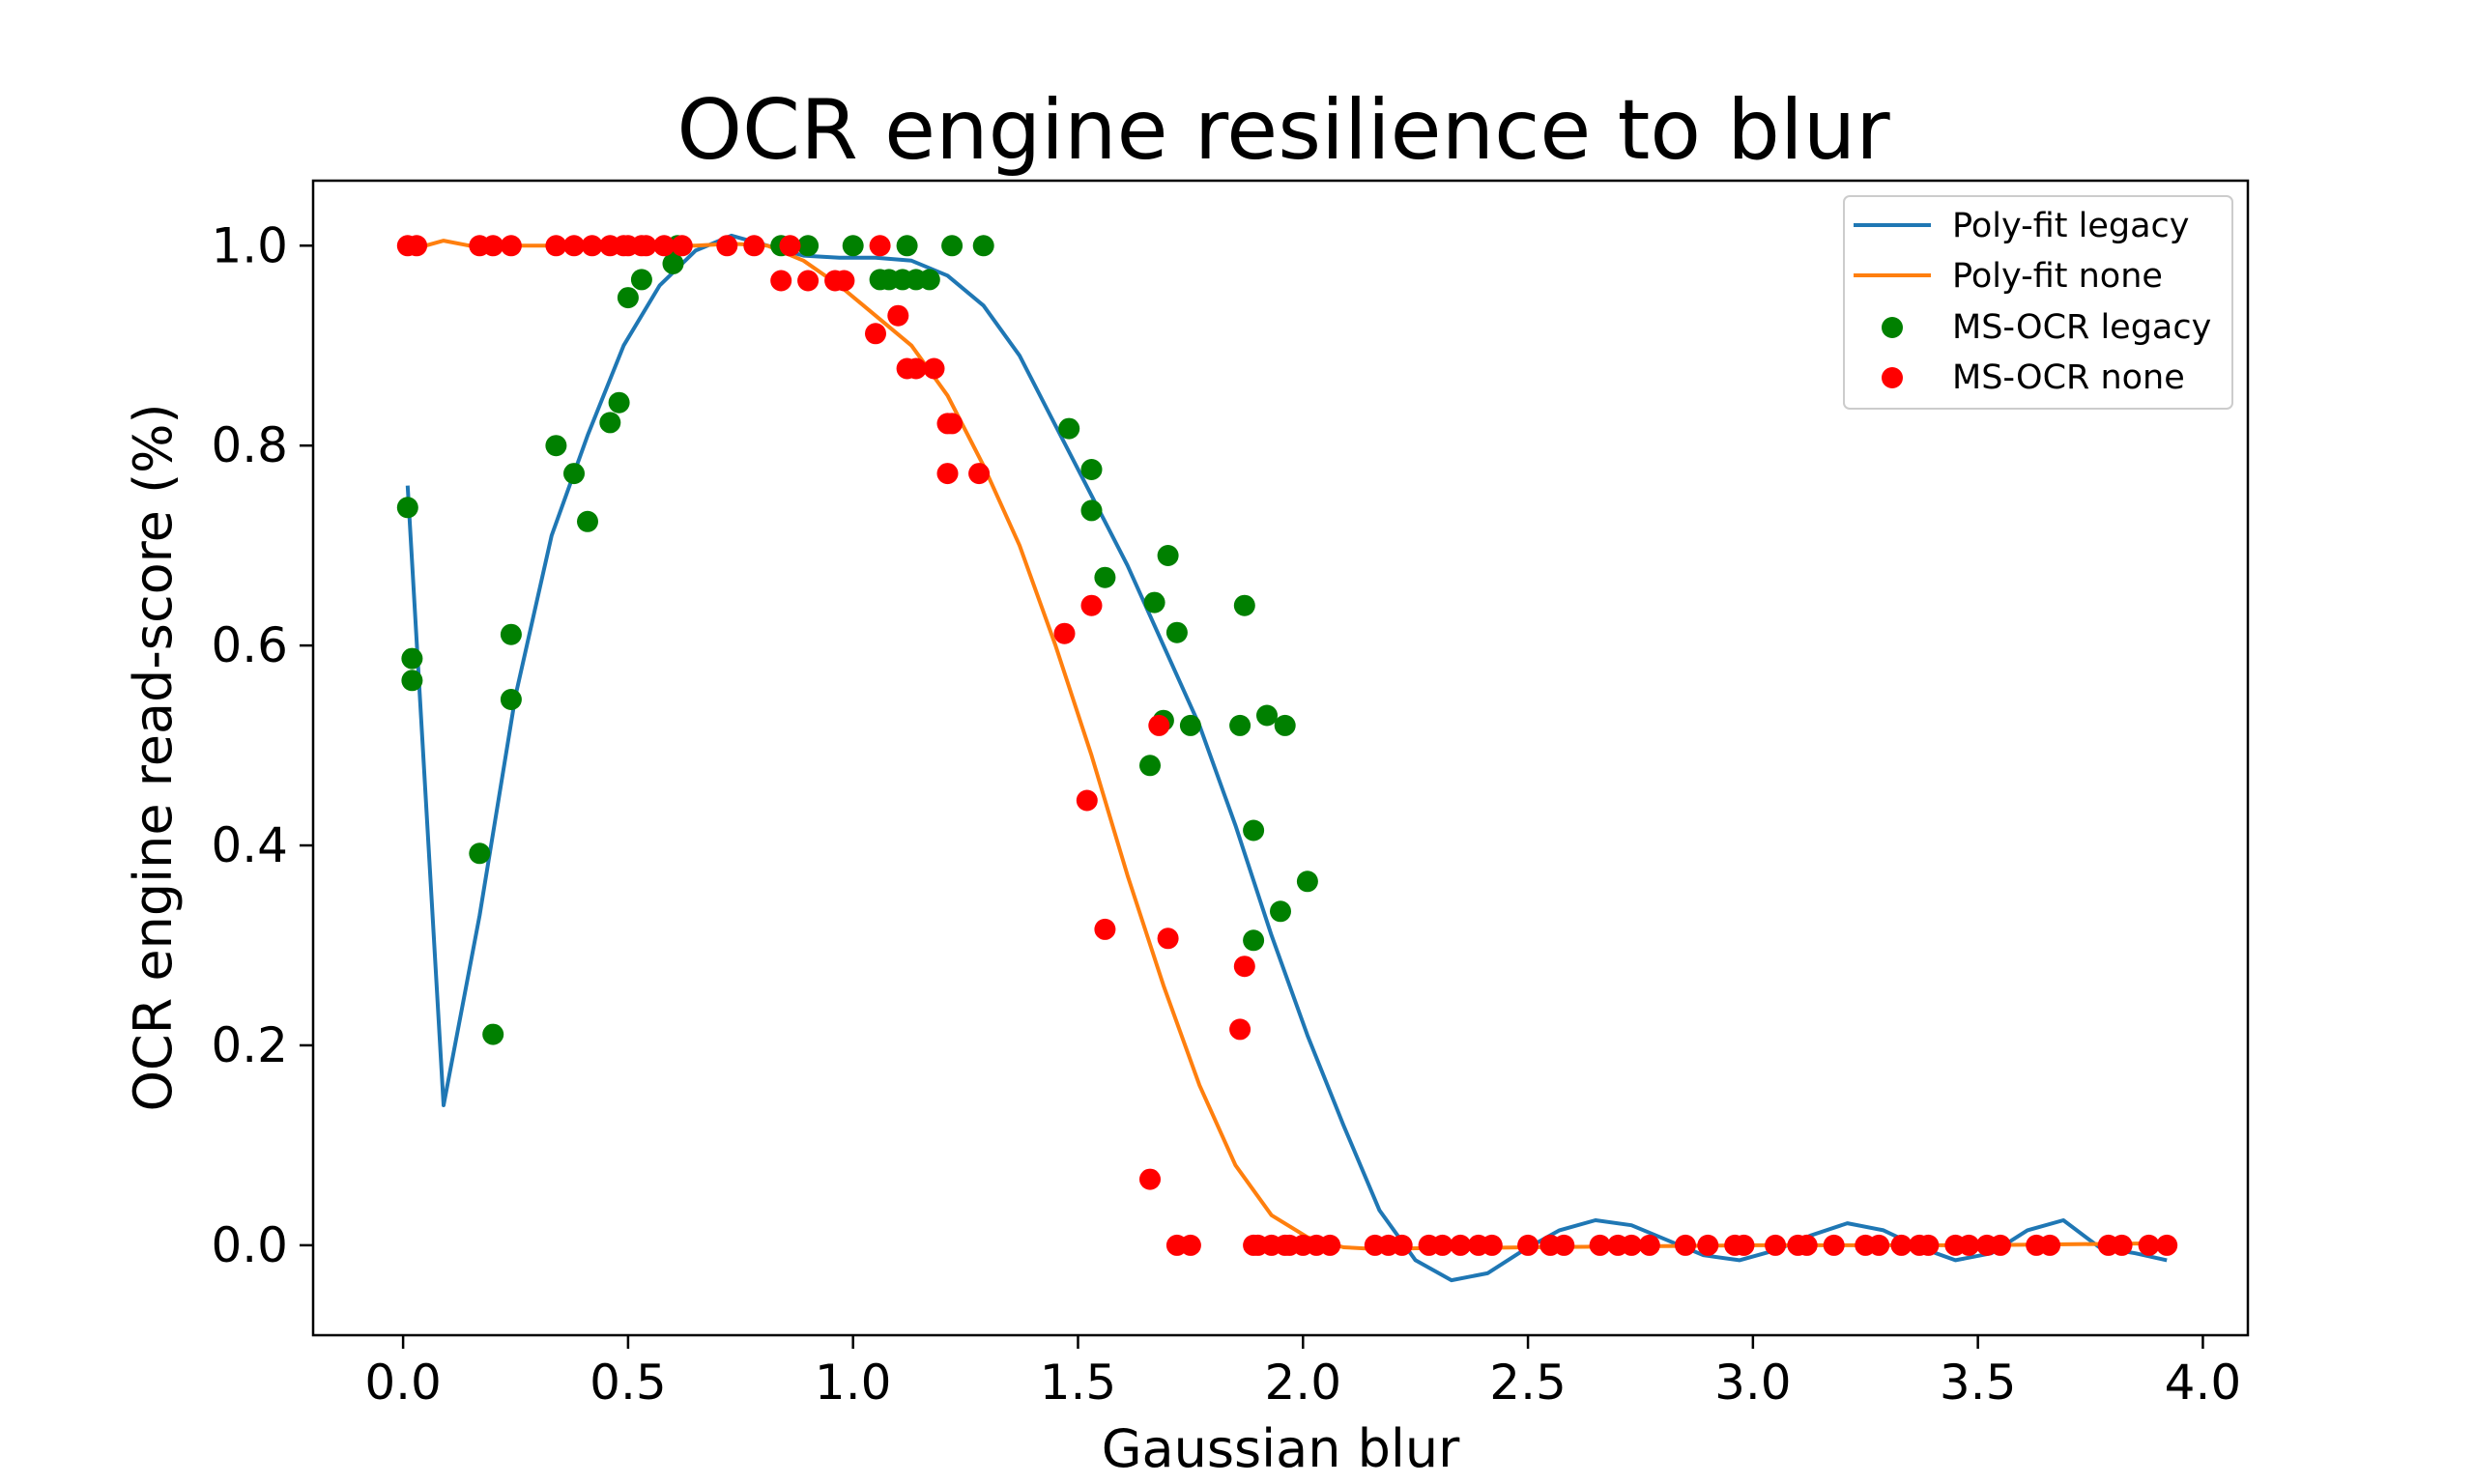 This screenshot has width=2474, height=1484. I want to click on y-tick-label: 0.8, so click(249, 445).